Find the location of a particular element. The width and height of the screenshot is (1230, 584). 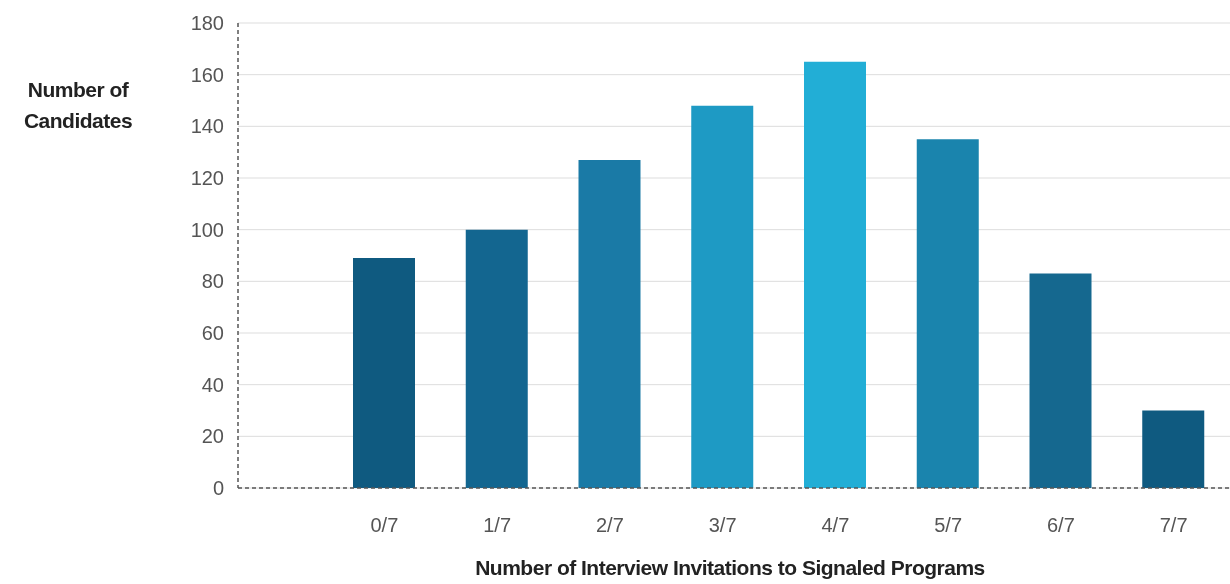

x-tick-label: 2/7 is located at coordinates (609, 525).